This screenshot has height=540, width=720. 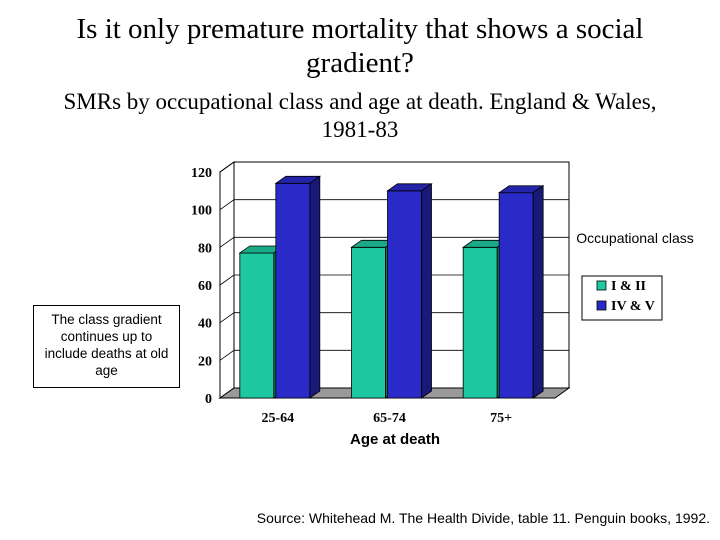 What do you see at coordinates (208, 399) in the screenshot?
I see `y-tick-label: 0` at bounding box center [208, 399].